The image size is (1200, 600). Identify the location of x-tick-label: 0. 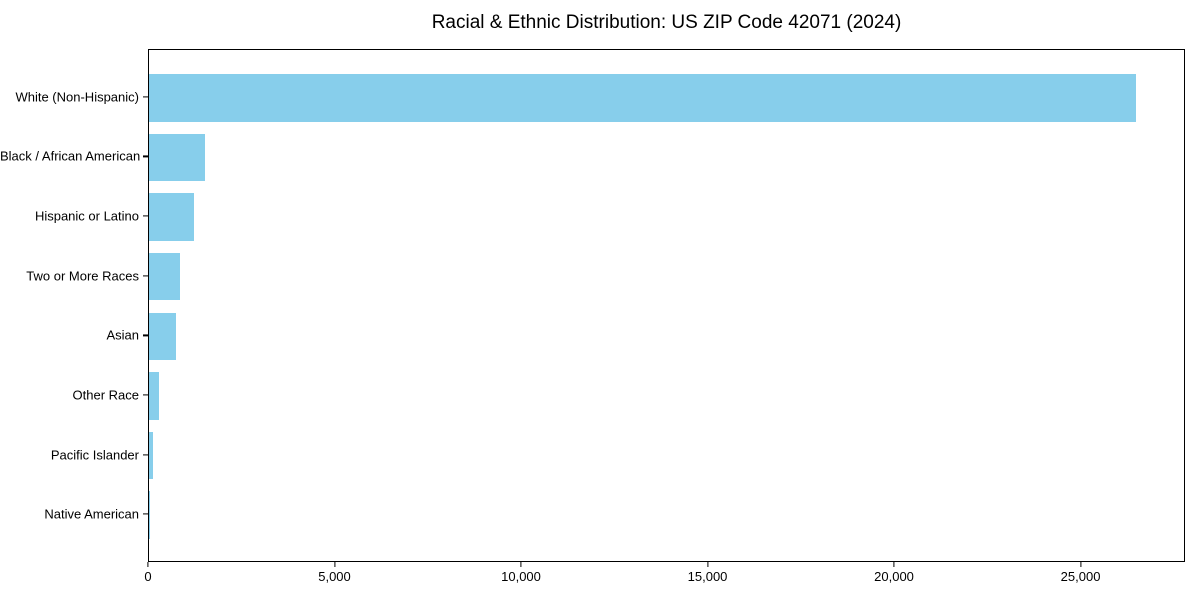
(148, 576).